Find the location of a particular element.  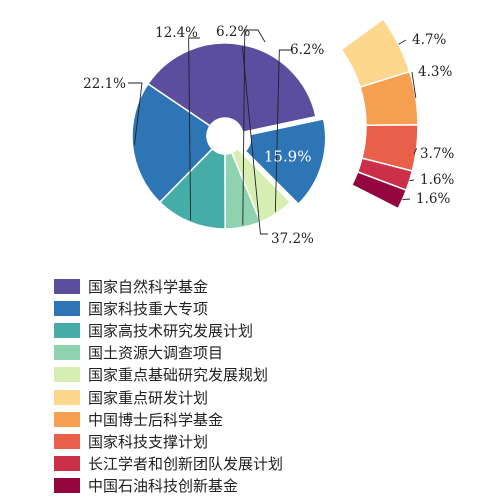

legend-label: 中国博士后科学基金 is located at coordinates (156, 419).